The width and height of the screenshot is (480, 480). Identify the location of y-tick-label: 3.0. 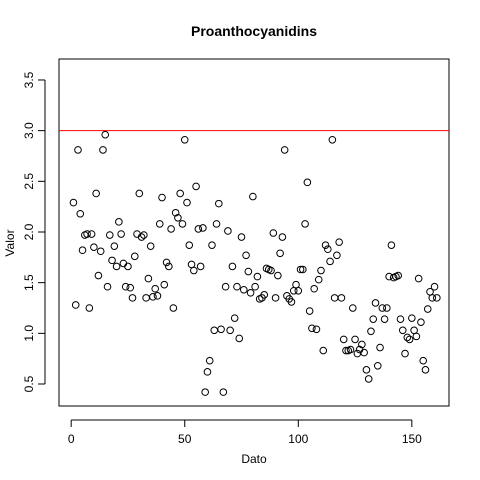
(29, 130).